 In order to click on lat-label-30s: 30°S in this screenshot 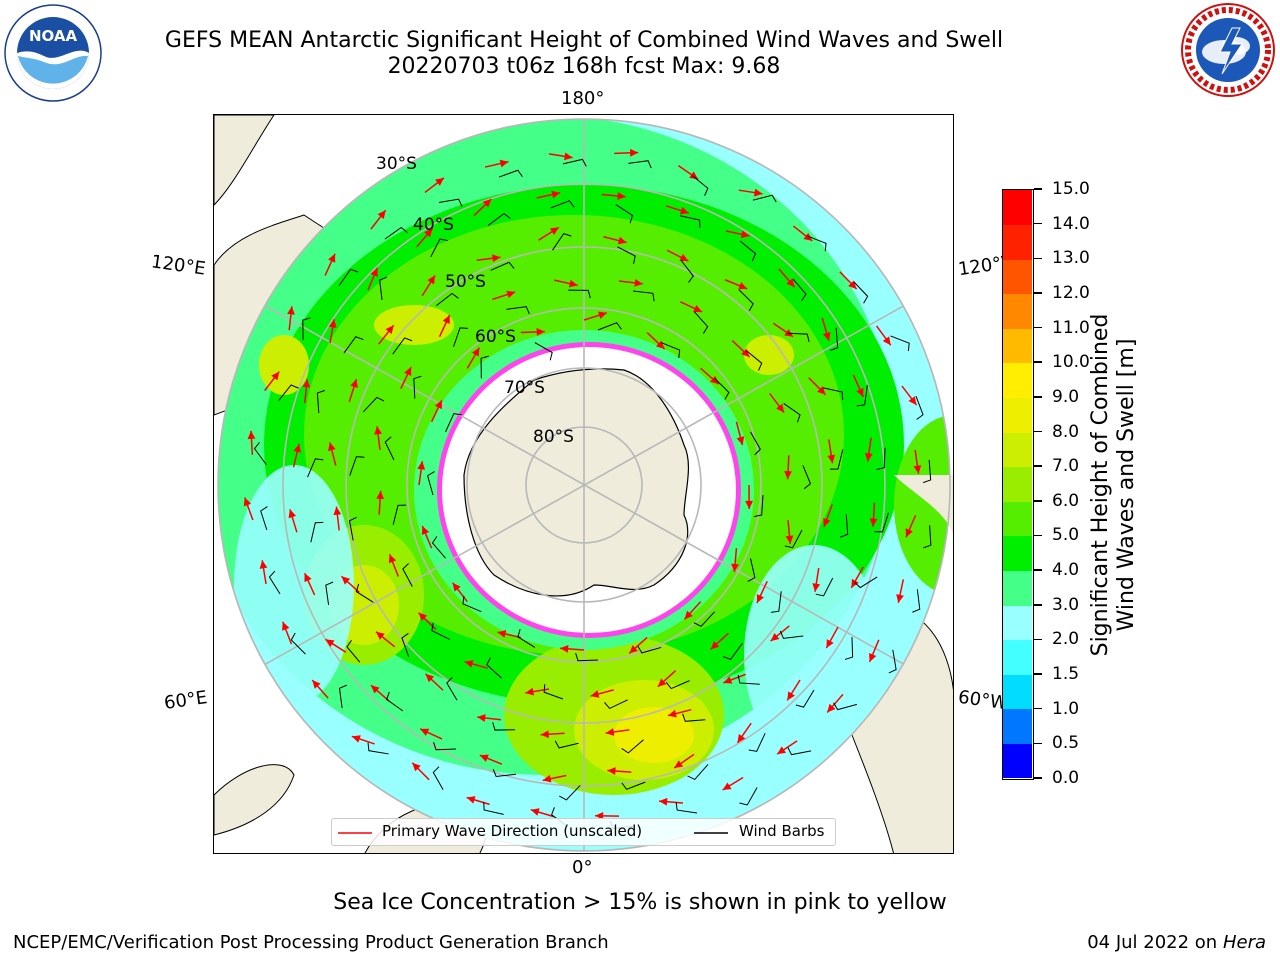, I will do `click(396, 164)`.